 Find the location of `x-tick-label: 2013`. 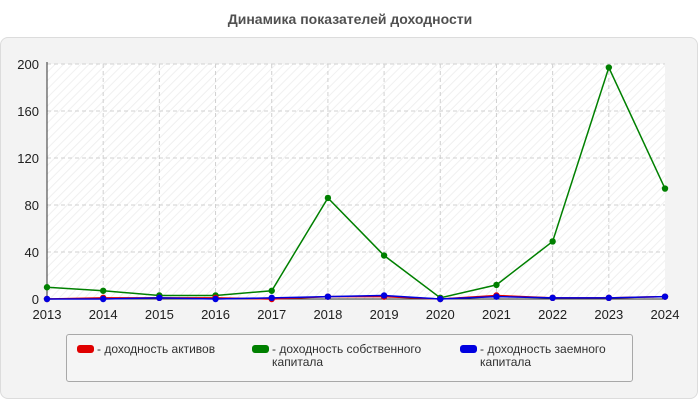

x-tick-label: 2013 is located at coordinates (47, 314).